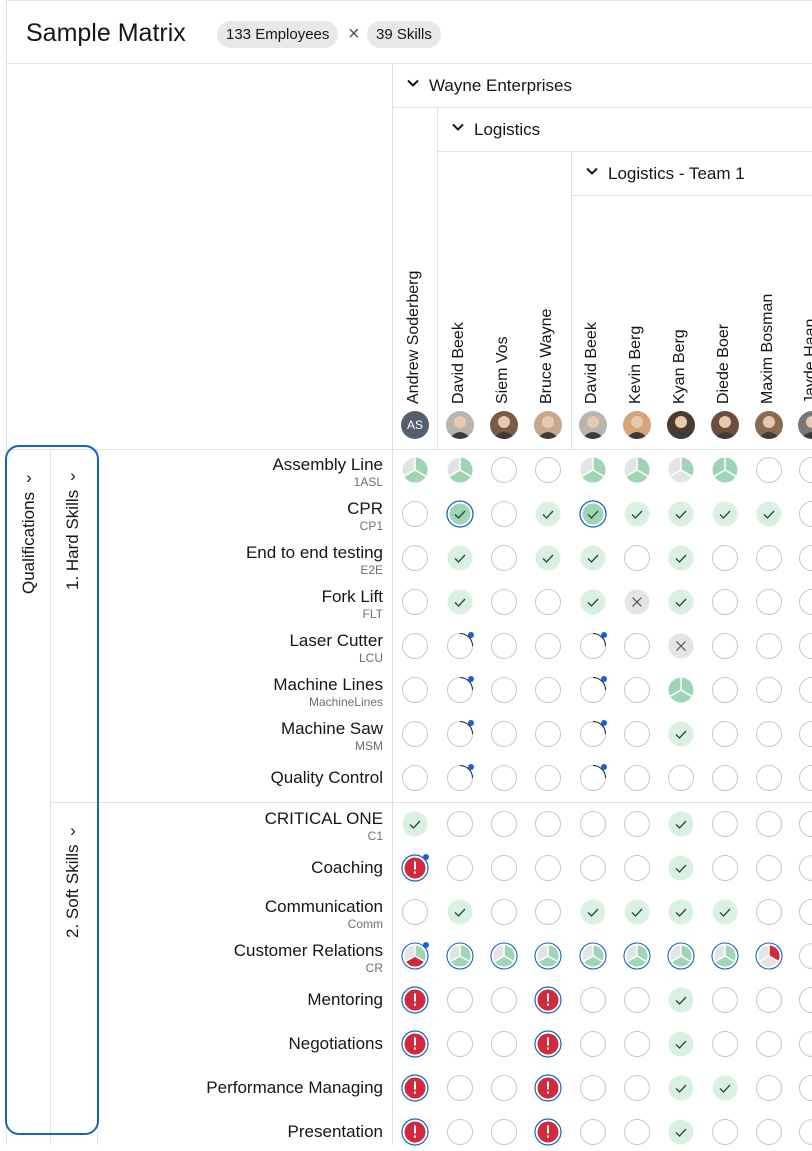 The height and width of the screenshot is (1151, 812). I want to click on skill-name: Negotiations, so click(335, 1044).